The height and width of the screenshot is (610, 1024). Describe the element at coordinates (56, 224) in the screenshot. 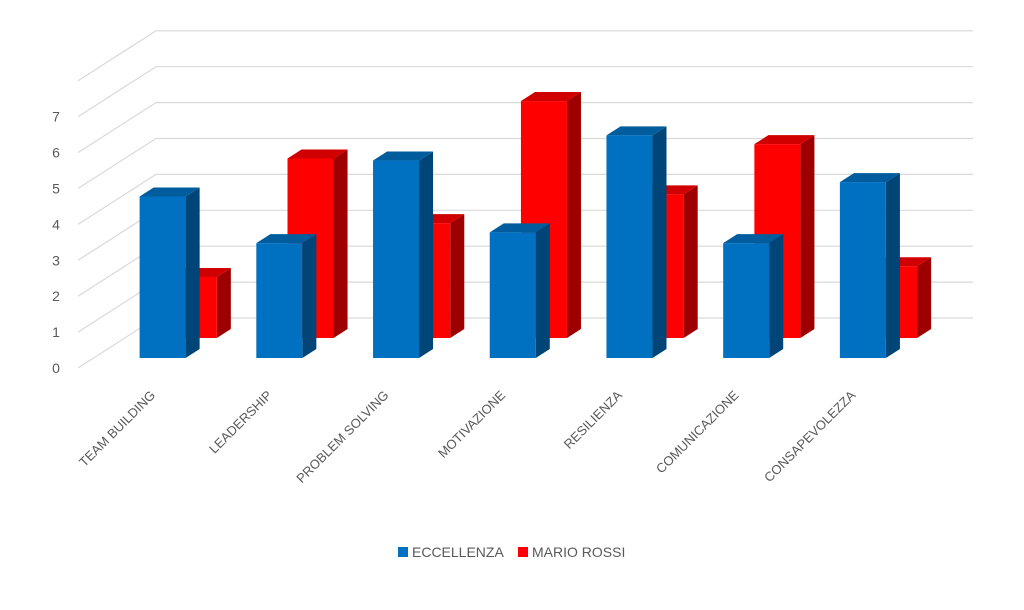

I see `y-tick-label: 4` at that location.